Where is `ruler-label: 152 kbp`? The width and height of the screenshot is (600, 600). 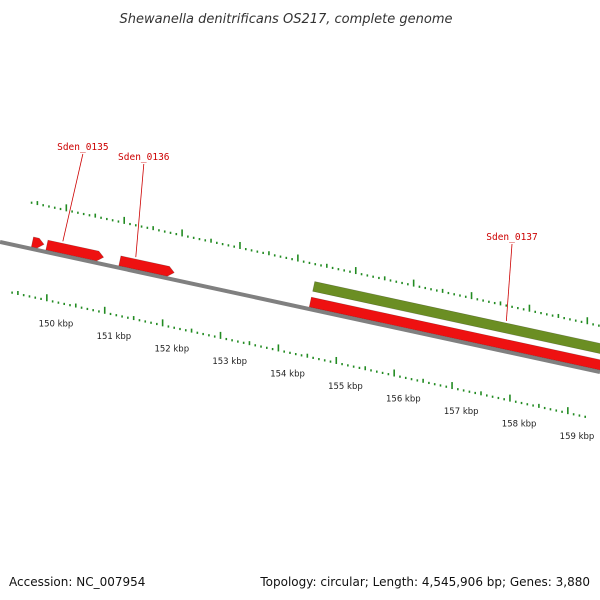 ruler-label: 152 kbp is located at coordinates (171, 349).